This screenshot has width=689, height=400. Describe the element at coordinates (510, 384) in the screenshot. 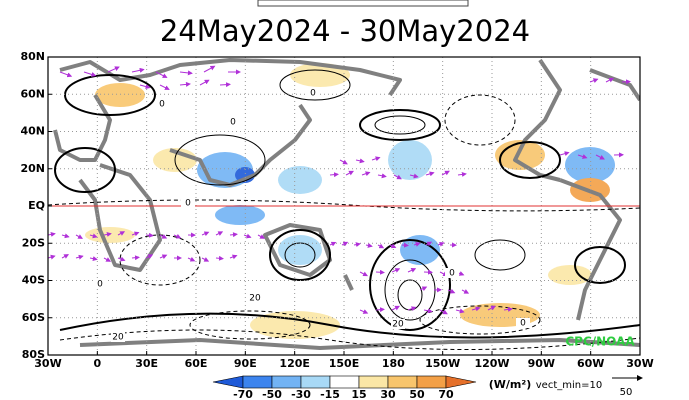

I see `units: (W/m²)` at that location.